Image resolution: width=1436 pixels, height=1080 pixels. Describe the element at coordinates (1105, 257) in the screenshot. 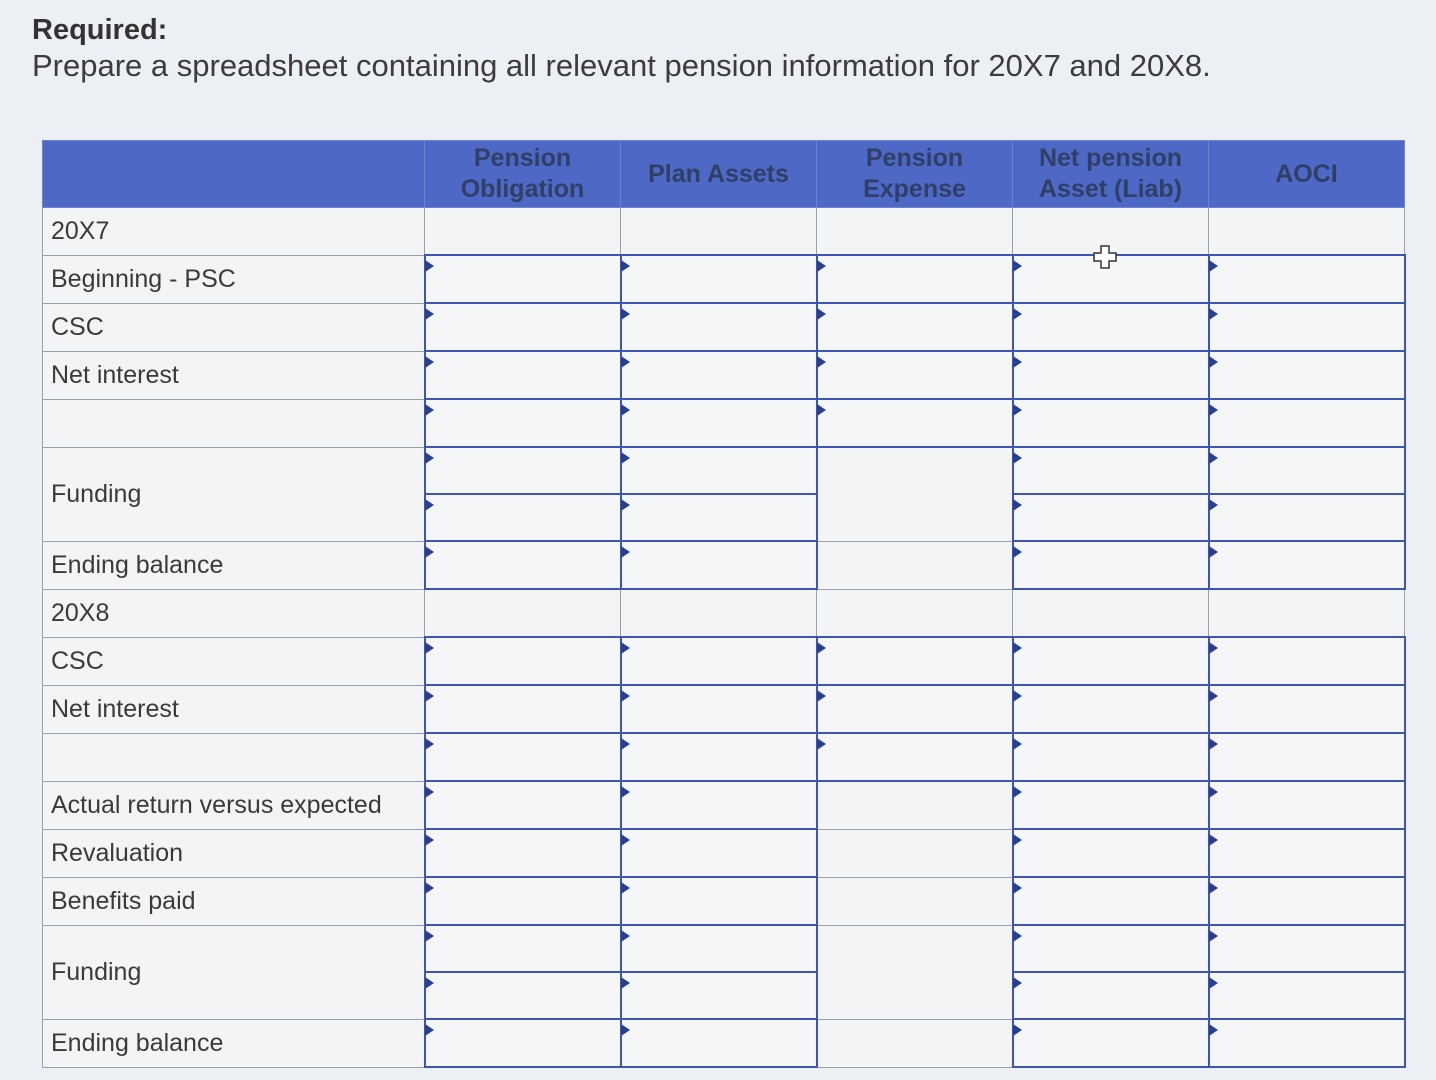

I see `move-cursor-icon` at that location.